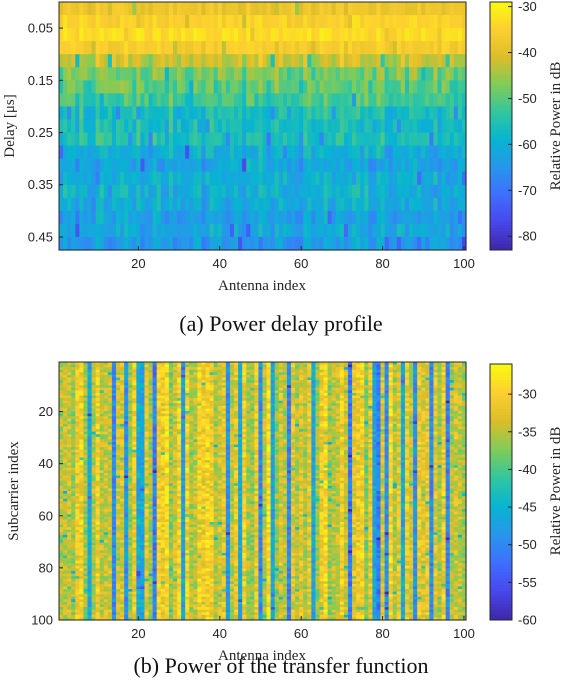  What do you see at coordinates (501, 168) in the screenshot?
I see `colorbar-segment` at bounding box center [501, 168].